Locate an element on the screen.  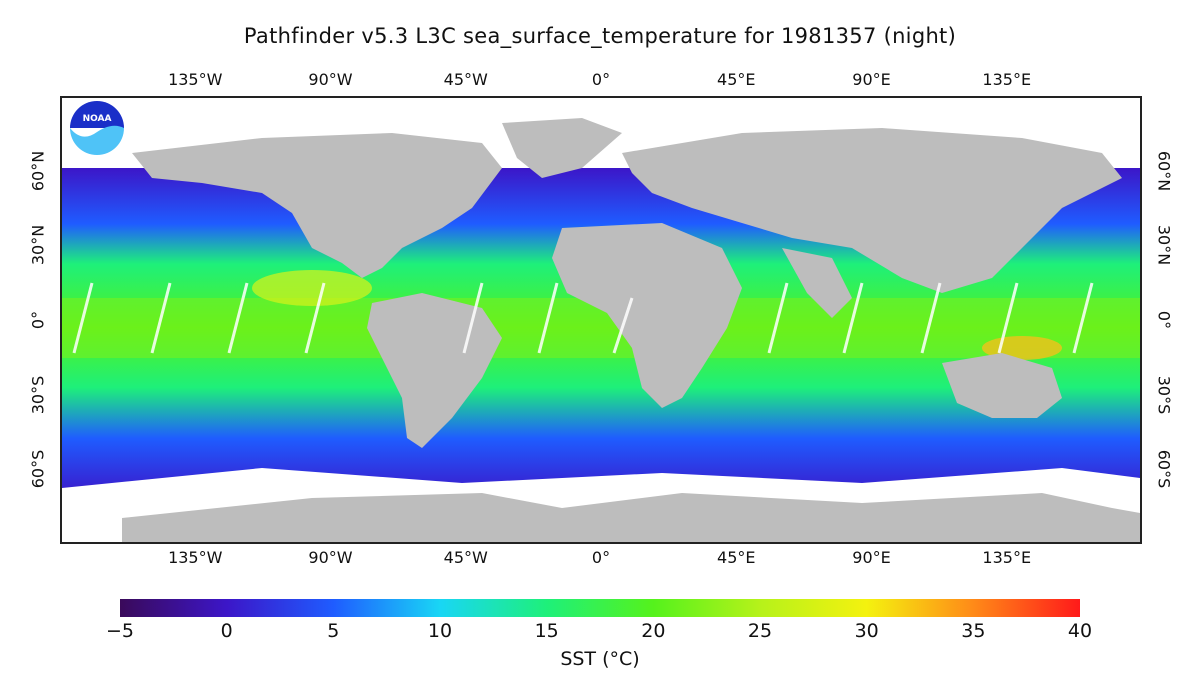
lat-label-right-4: 60°S is located at coordinates (1164, 469).